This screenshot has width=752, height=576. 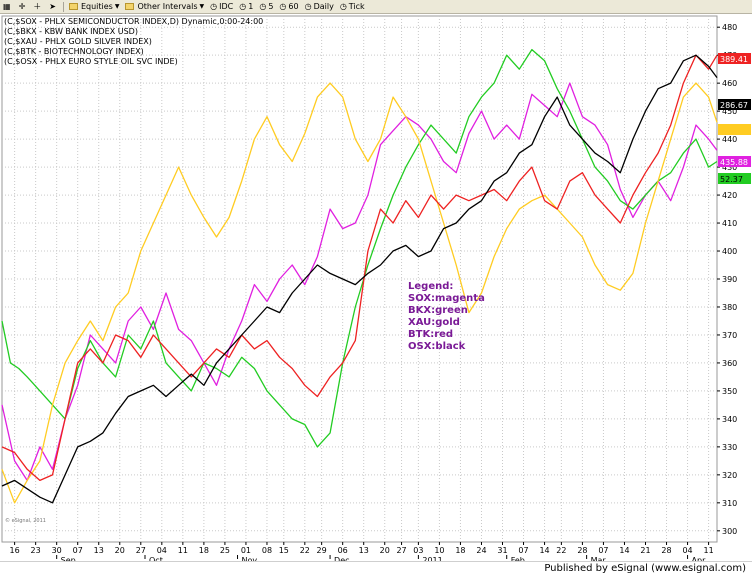 I want to click on last-value-badge-sox, so click(x=734, y=161).